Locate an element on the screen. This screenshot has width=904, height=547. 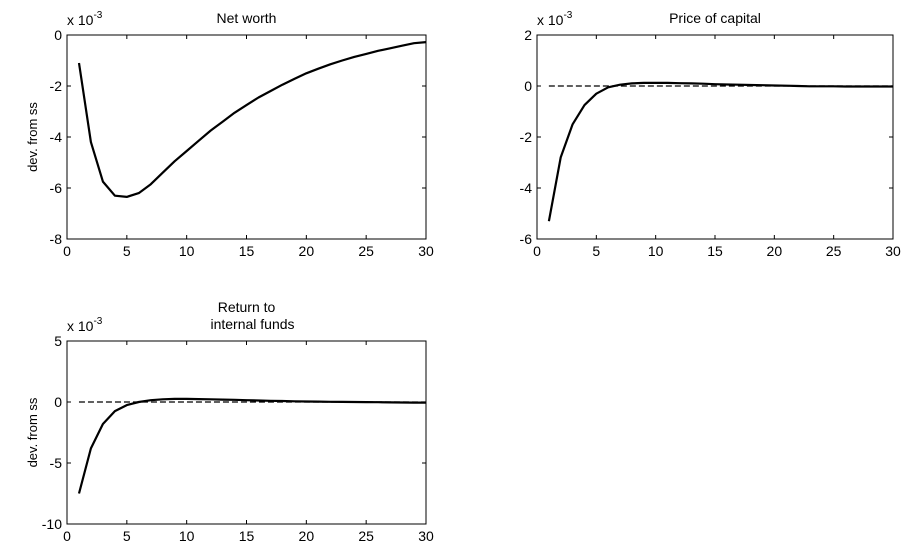
y-tick-label: 5 is located at coordinates (58, 341).